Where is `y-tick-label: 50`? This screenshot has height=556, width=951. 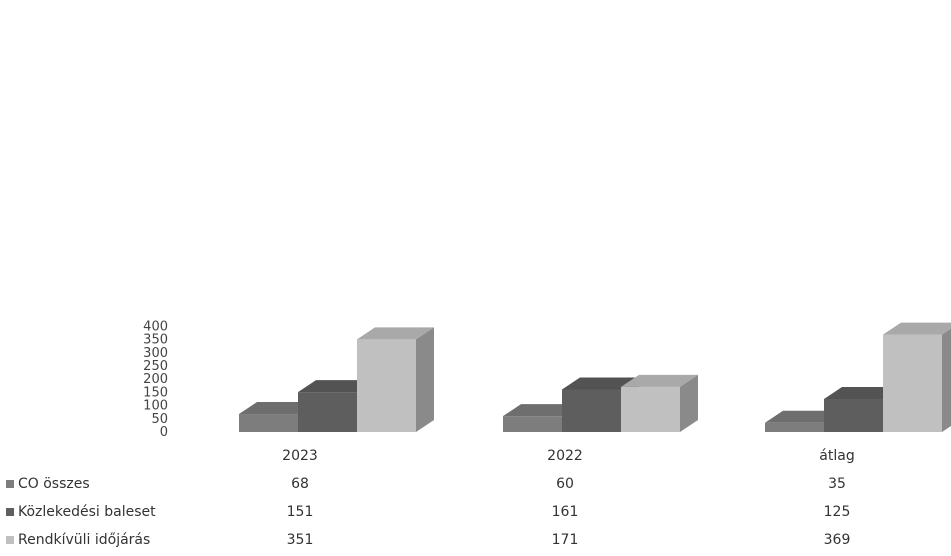 y-tick-label: 50 is located at coordinates (159, 419).